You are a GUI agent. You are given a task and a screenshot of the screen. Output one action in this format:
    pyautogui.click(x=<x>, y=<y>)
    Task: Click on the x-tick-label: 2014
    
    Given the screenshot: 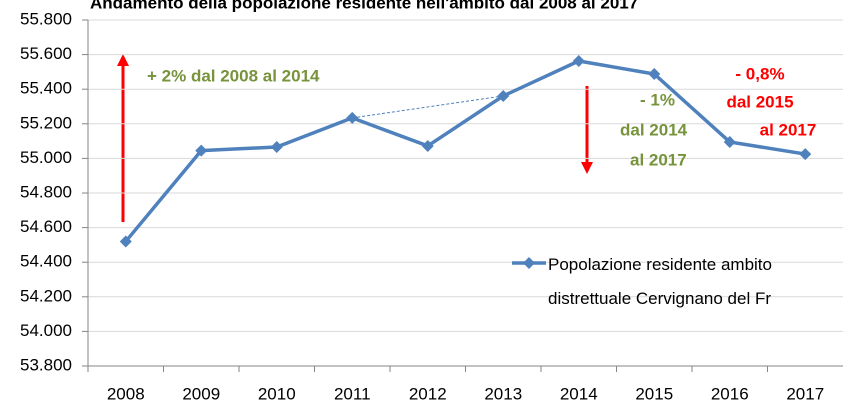 What is the action you would take?
    pyautogui.click(x=579, y=393)
    